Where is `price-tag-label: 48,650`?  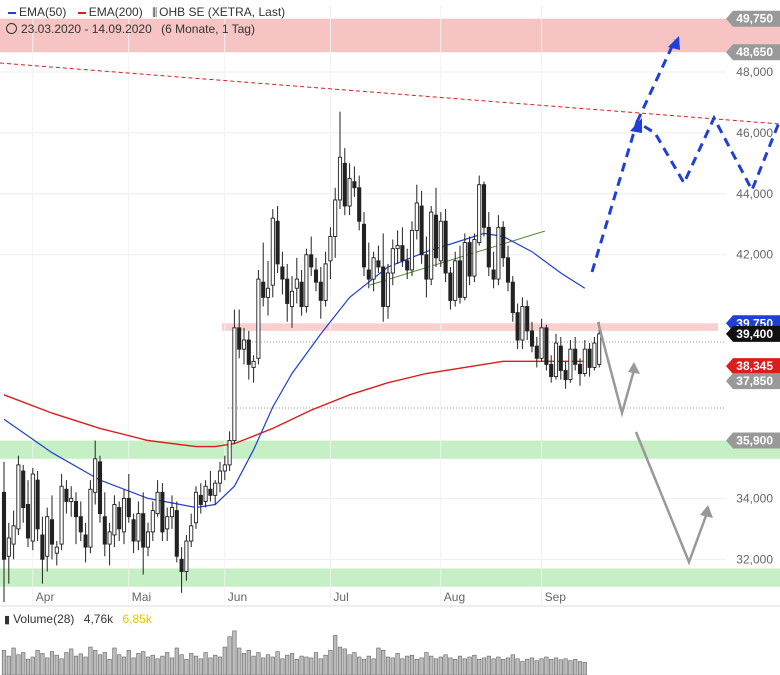 price-tag-label: 48,650 is located at coordinates (754, 52).